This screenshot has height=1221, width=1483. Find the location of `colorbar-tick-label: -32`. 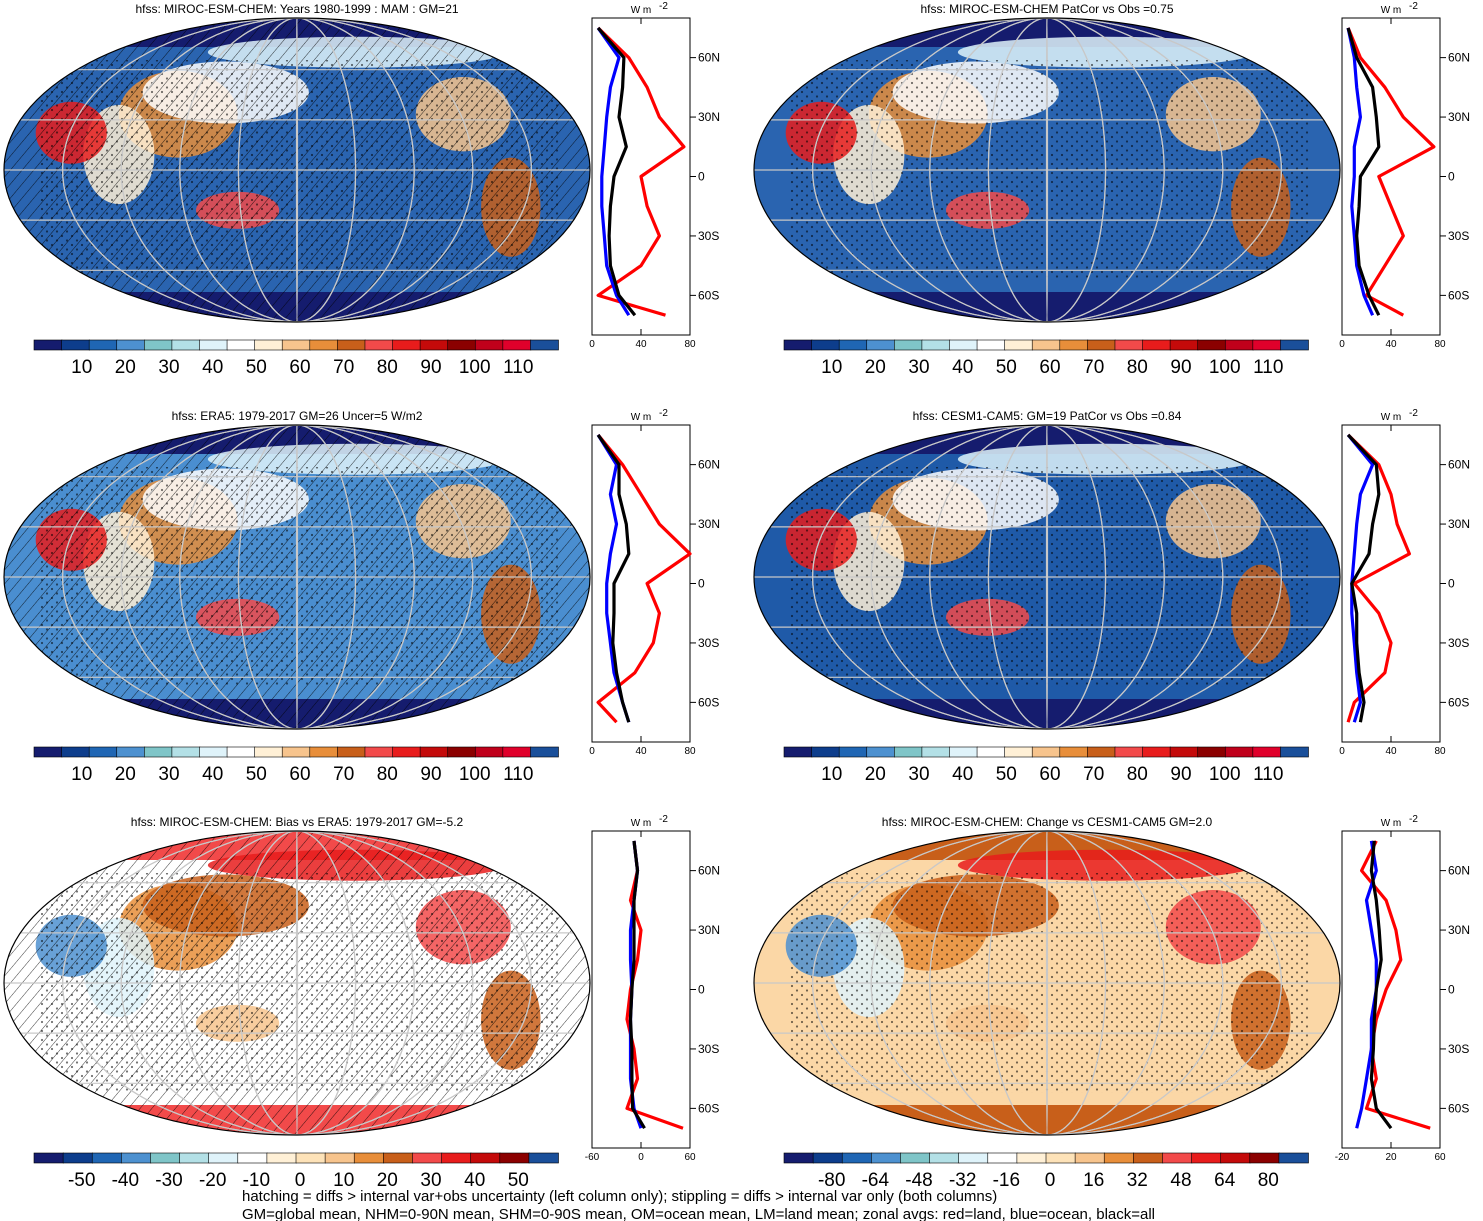

colorbar-tick-label: -32 is located at coordinates (962, 1180).